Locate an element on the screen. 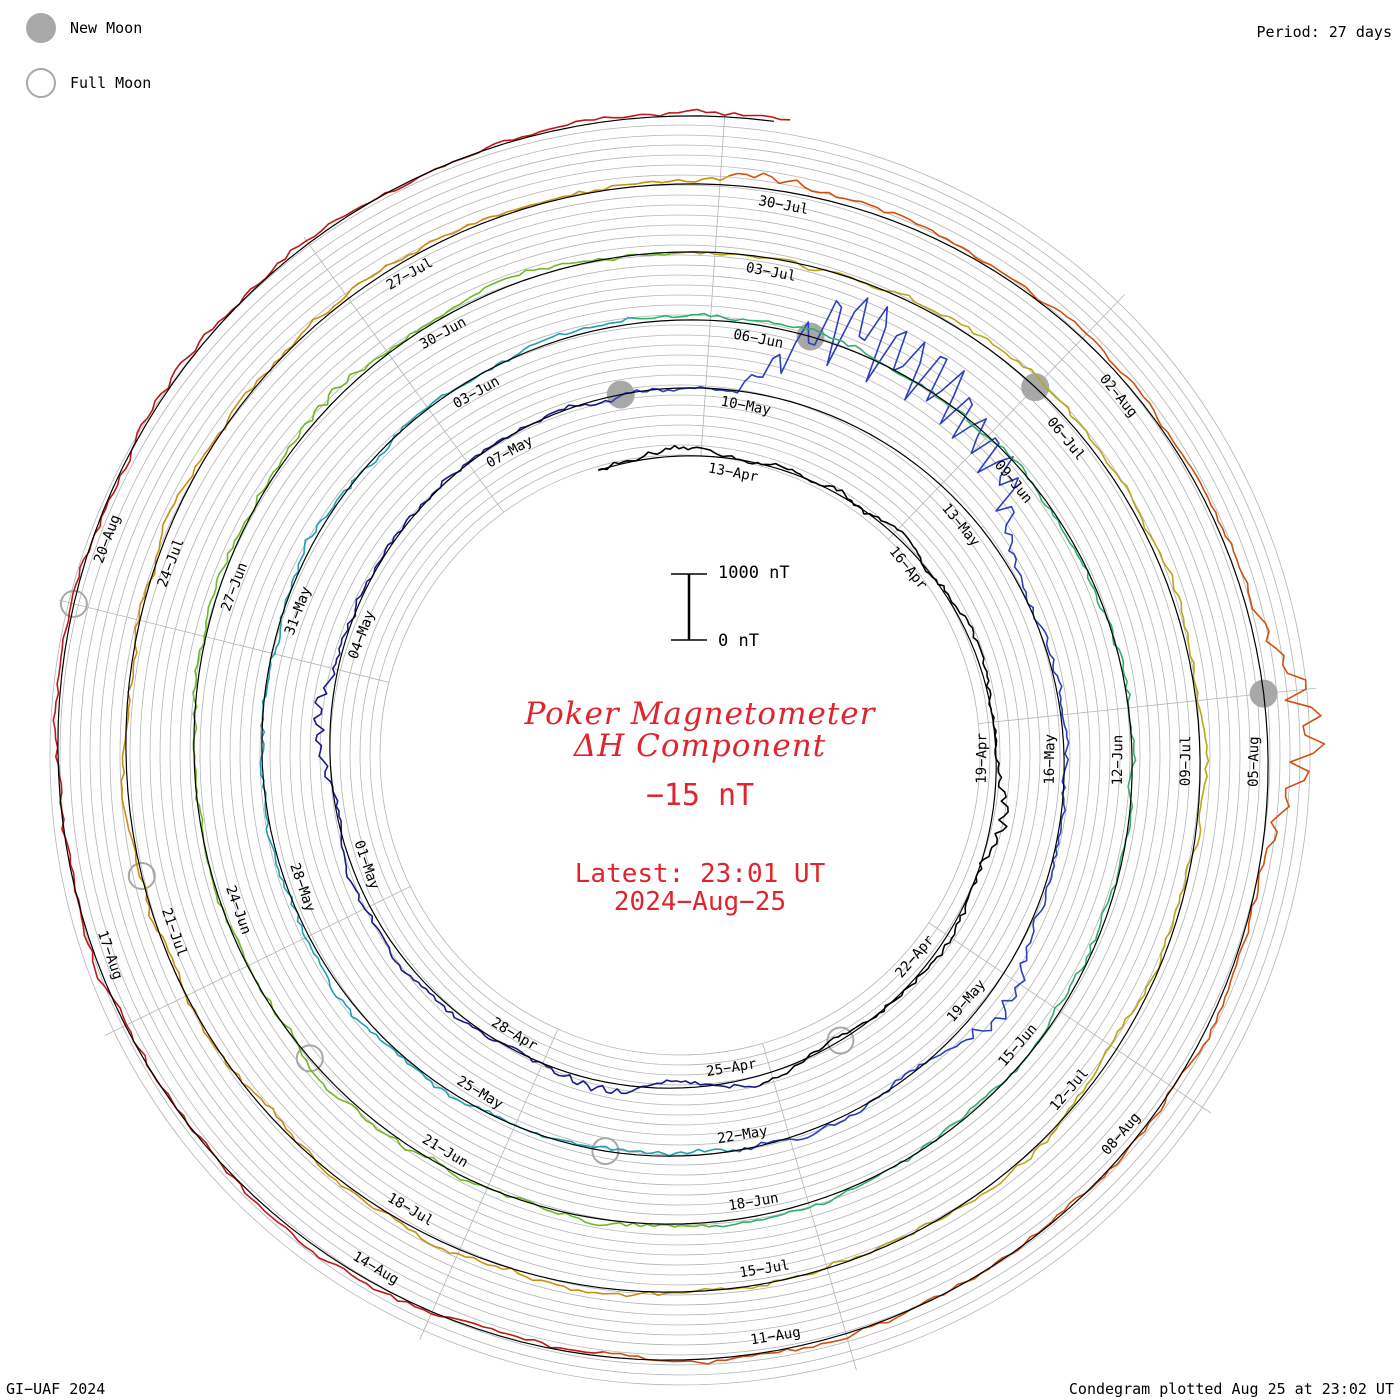  new-moon-icon is located at coordinates (41, 28).